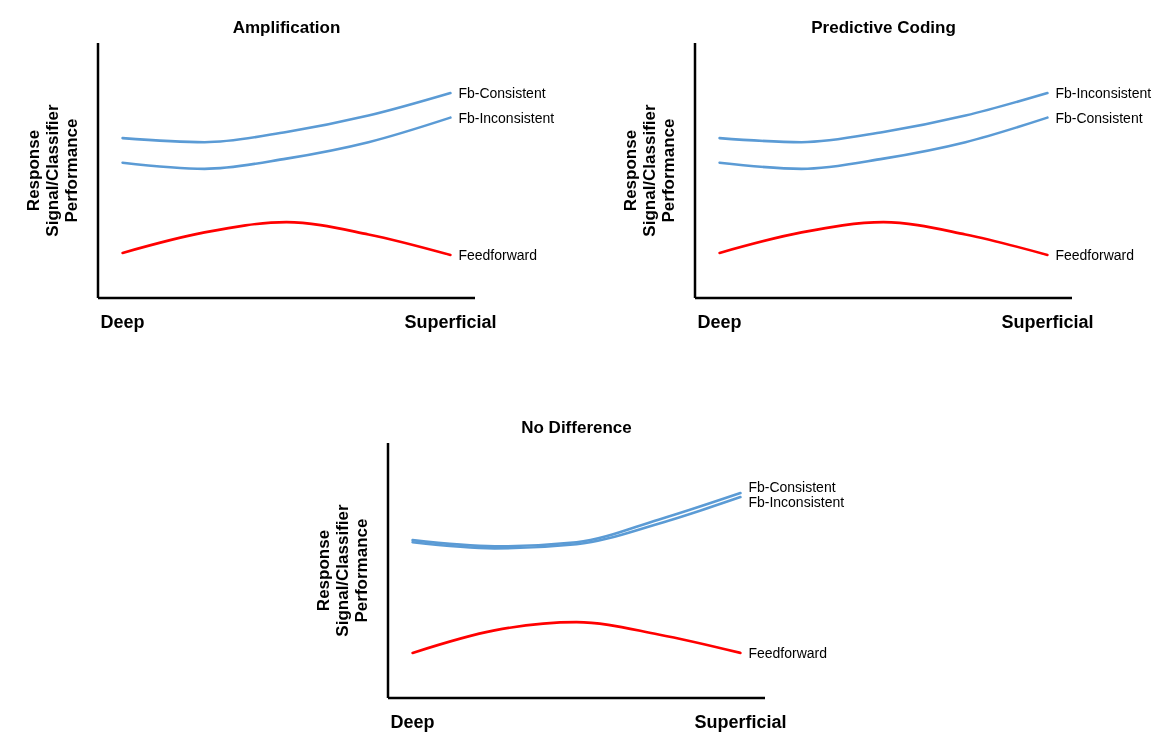 The image size is (1166, 742). Describe the element at coordinates (286, 27) in the screenshot. I see `chart-title: Amplification` at that location.